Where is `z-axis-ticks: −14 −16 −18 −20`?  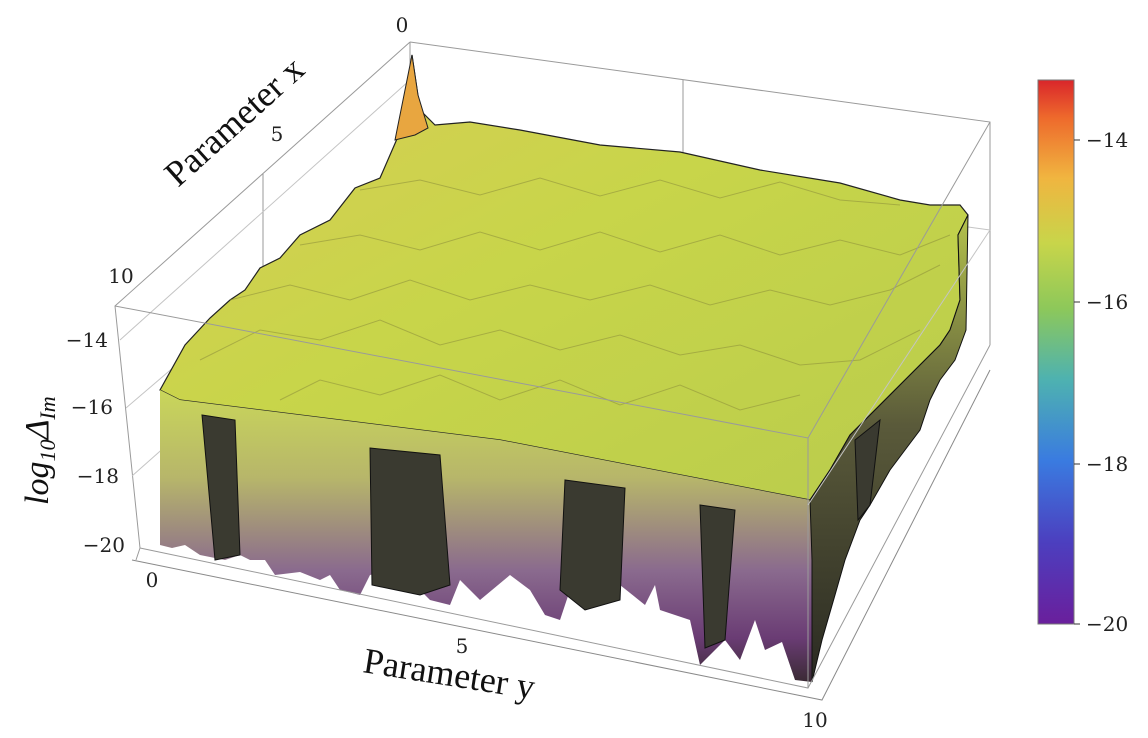 z-axis-ticks: −14 −16 −18 −20 is located at coordinates (95, 442).